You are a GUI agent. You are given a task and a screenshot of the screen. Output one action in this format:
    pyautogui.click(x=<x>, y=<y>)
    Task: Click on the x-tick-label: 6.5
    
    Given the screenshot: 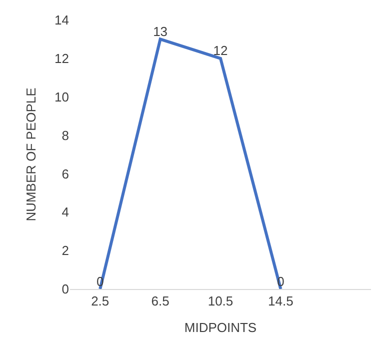 What is the action you would take?
    pyautogui.click(x=160, y=301)
    